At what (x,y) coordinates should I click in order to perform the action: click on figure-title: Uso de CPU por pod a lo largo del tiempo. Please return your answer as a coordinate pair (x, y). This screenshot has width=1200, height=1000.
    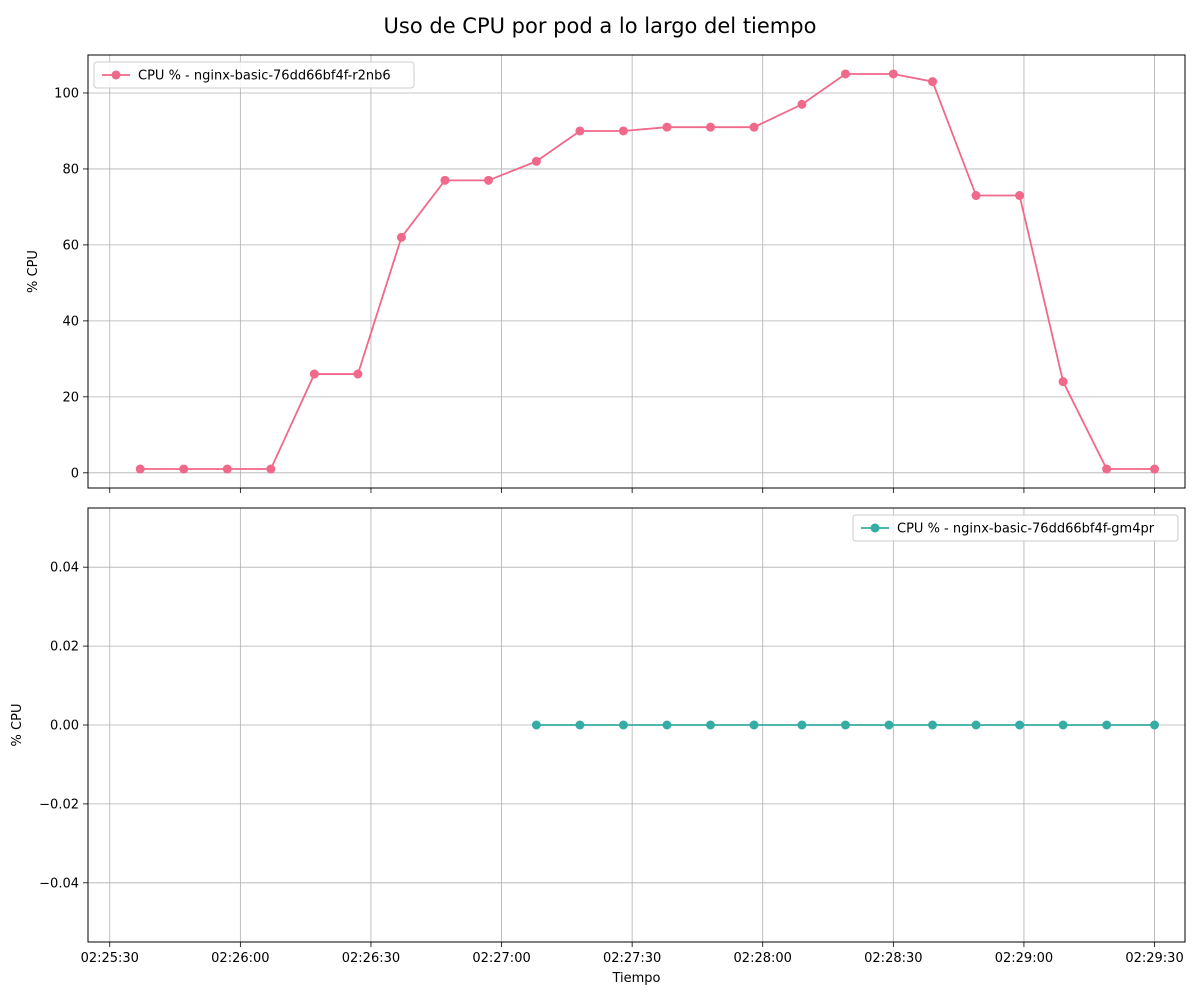
    Looking at the image, I should click on (600, 26).